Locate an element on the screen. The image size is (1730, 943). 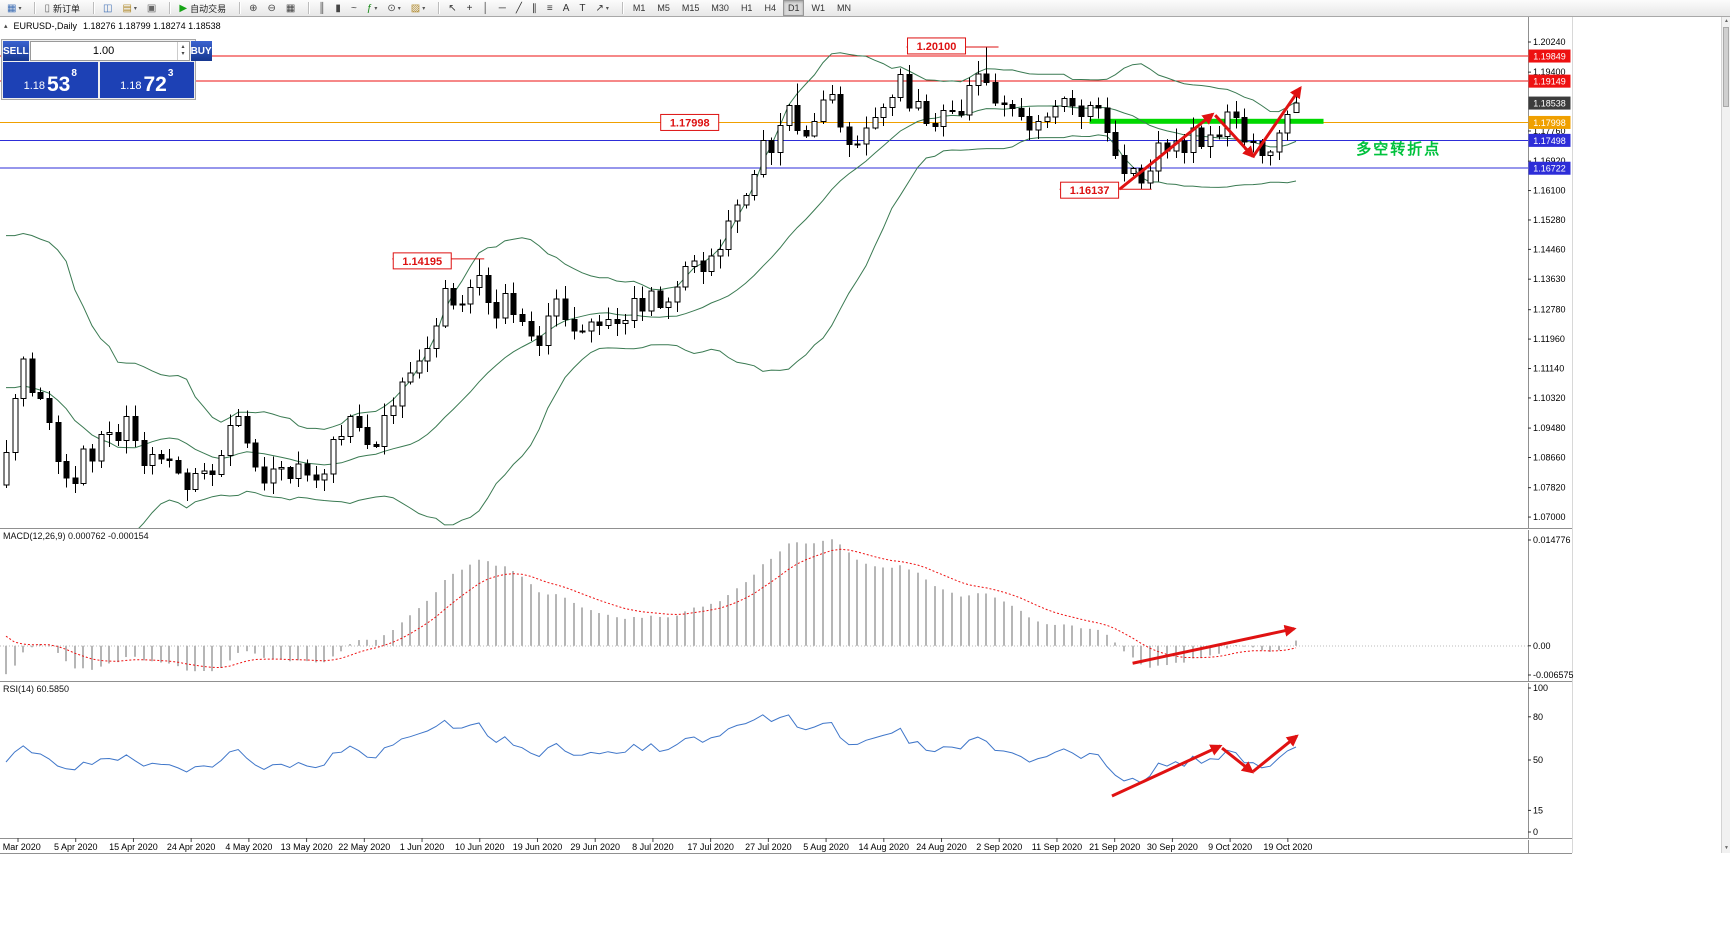
scrollbar-thumb is located at coordinates (1726, 67).